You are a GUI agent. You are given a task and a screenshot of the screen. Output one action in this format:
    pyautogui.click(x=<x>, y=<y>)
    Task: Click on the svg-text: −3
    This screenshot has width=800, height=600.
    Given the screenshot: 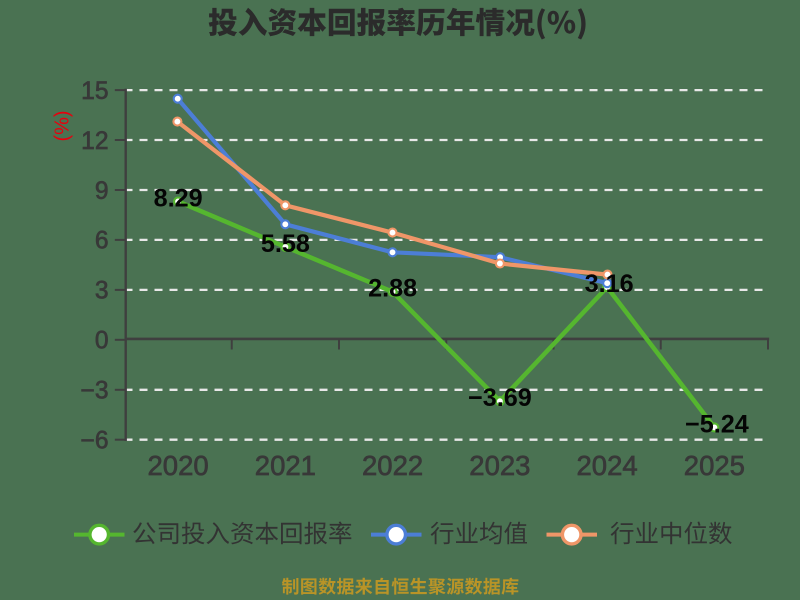 What is the action you would take?
    pyautogui.click(x=94, y=391)
    